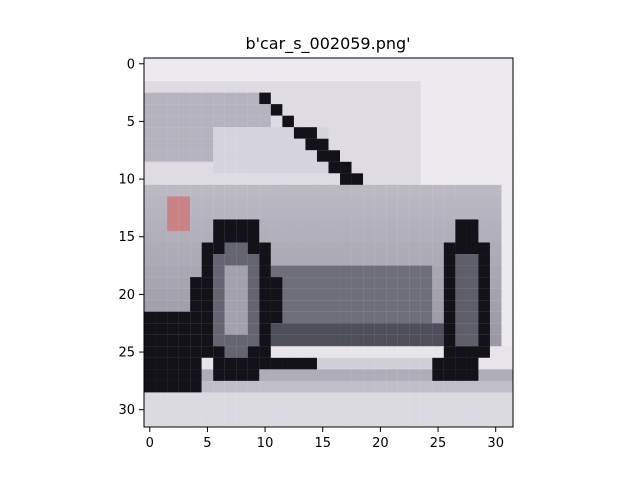  I want to click on y-tick-label: 10, so click(126, 180).